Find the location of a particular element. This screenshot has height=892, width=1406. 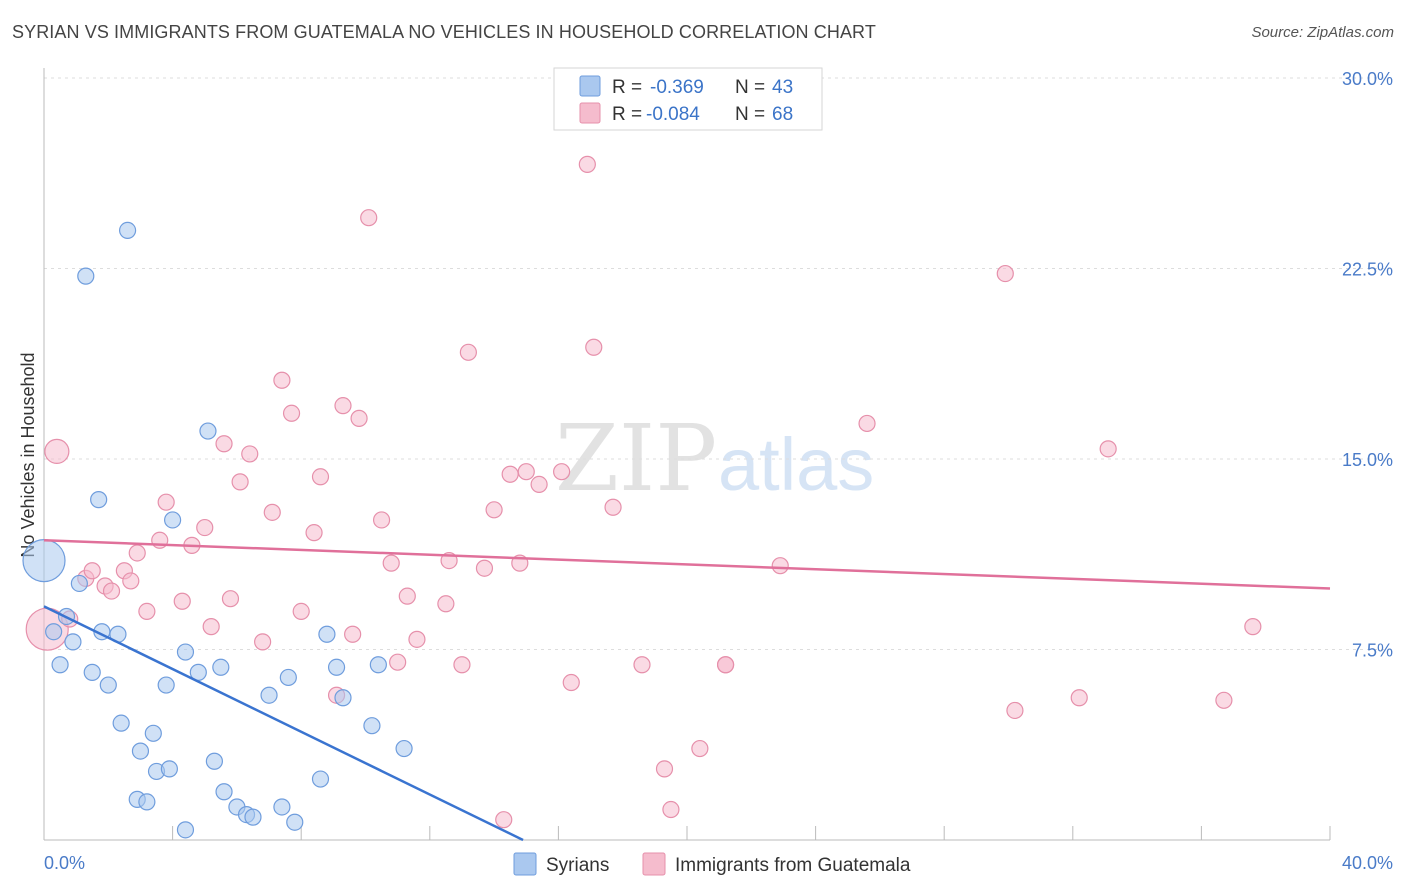

legend-n-label-2: N = is located at coordinates (750, 114).